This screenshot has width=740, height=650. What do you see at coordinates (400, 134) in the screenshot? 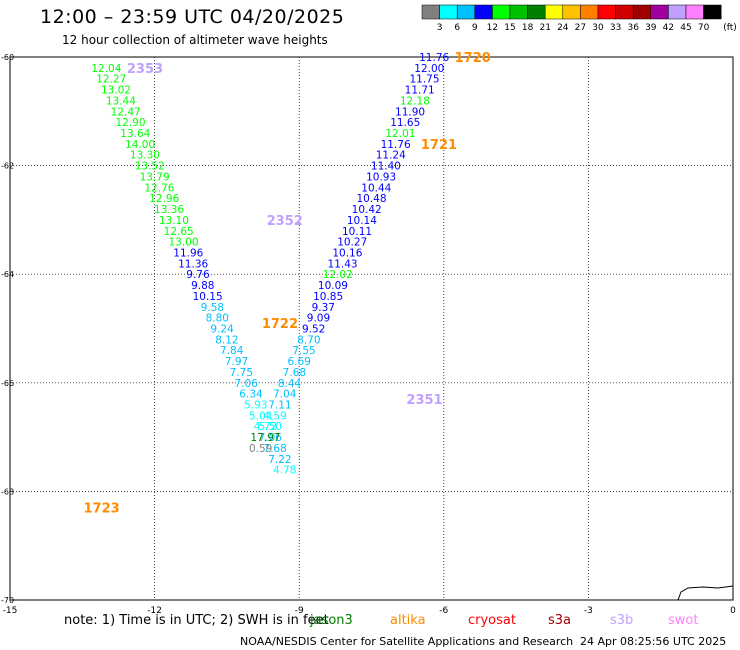
I see `wave-height-value: 12.01` at bounding box center [400, 134].